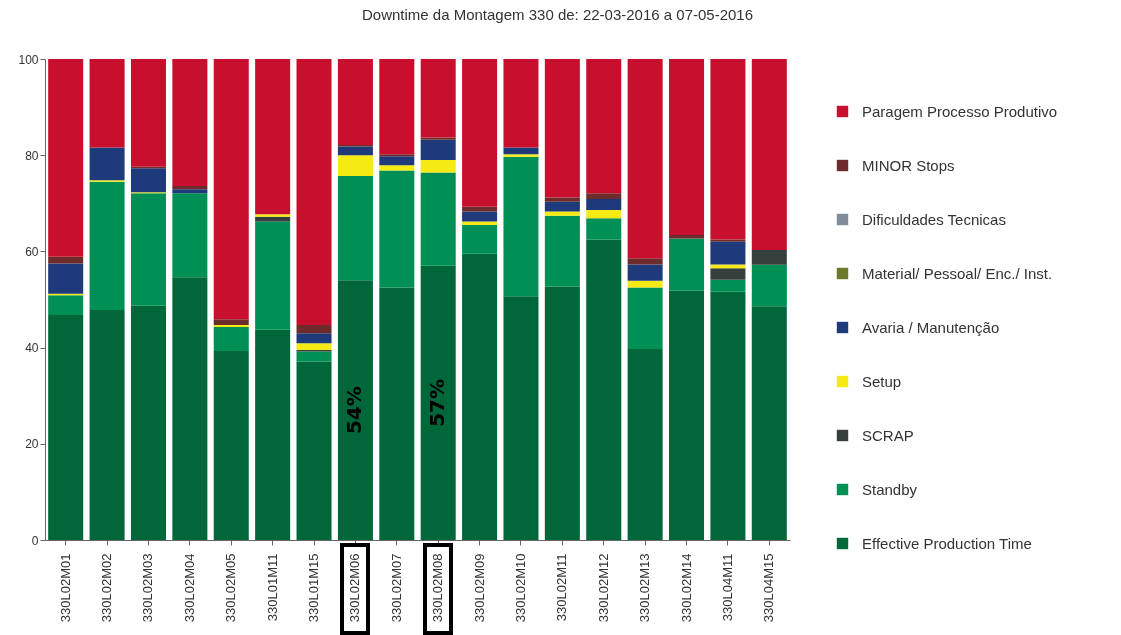 The width and height of the screenshot is (1121, 635). What do you see at coordinates (888, 435) in the screenshot?
I see `legend-label: SCRAP` at bounding box center [888, 435].